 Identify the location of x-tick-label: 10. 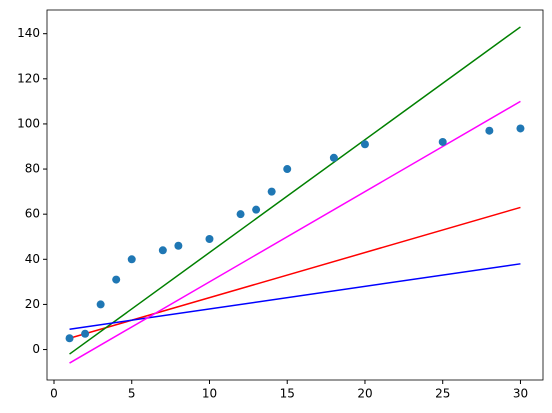
(209, 394).